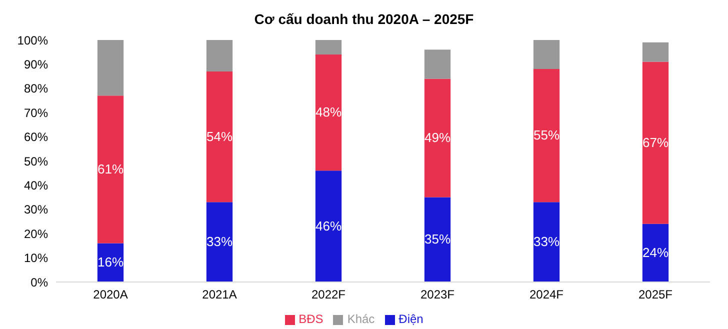 The image size is (728, 329). I want to click on data-label: 46%, so click(328, 226).